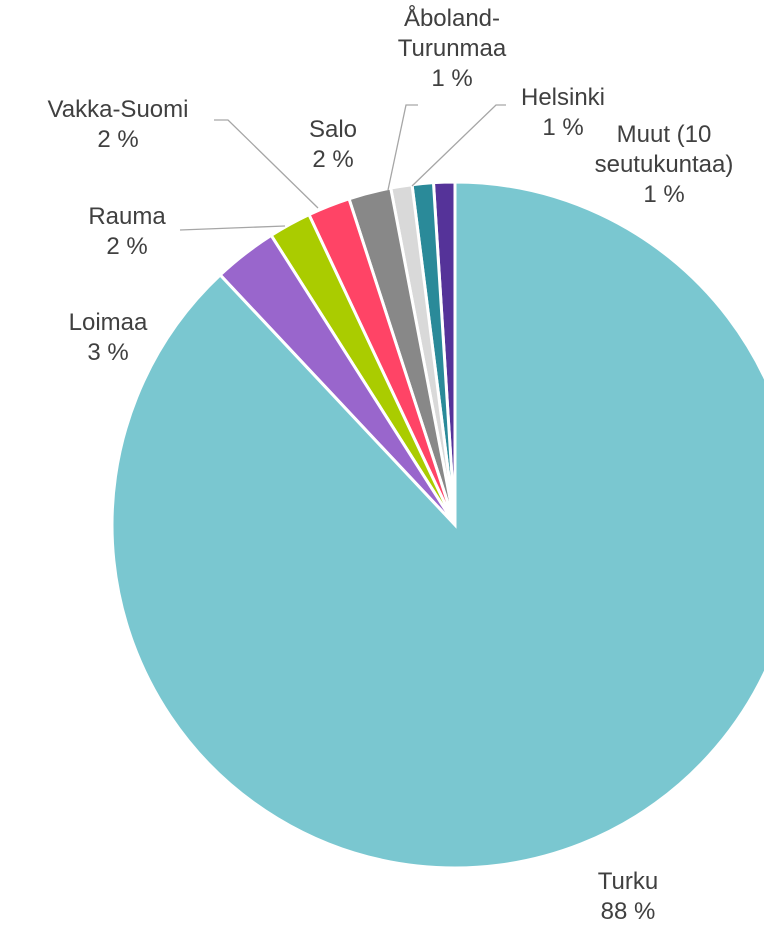  I want to click on slice-label: Turku 88 %, so click(628, 897).